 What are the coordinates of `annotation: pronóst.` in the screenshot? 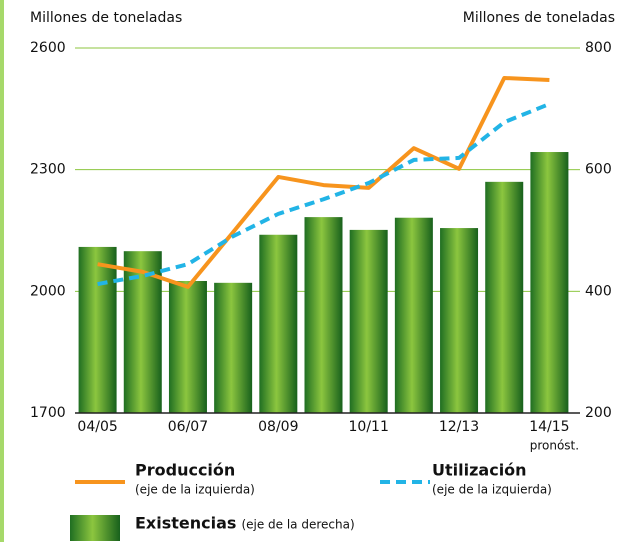 It's located at (554, 446).